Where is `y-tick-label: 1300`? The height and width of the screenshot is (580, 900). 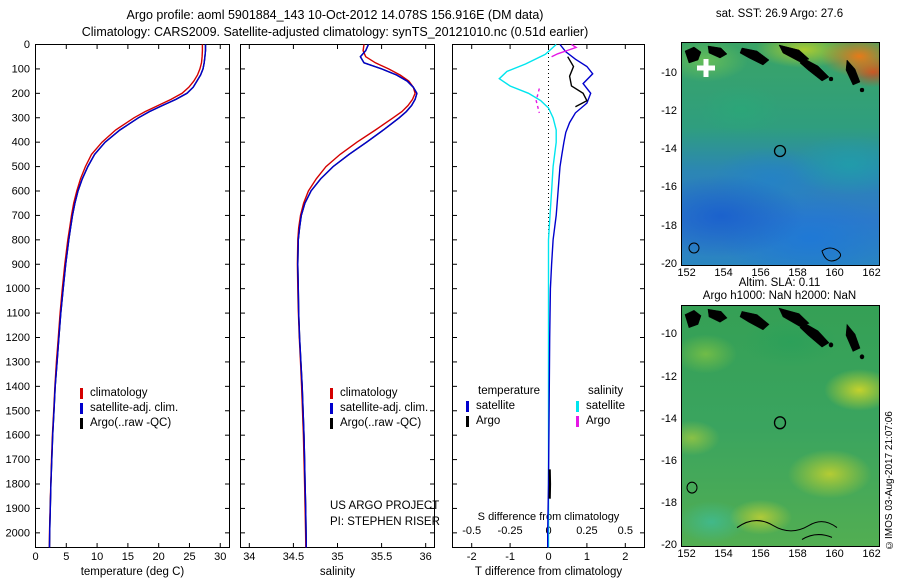
y-tick-label: 1300 is located at coordinates (18, 362).